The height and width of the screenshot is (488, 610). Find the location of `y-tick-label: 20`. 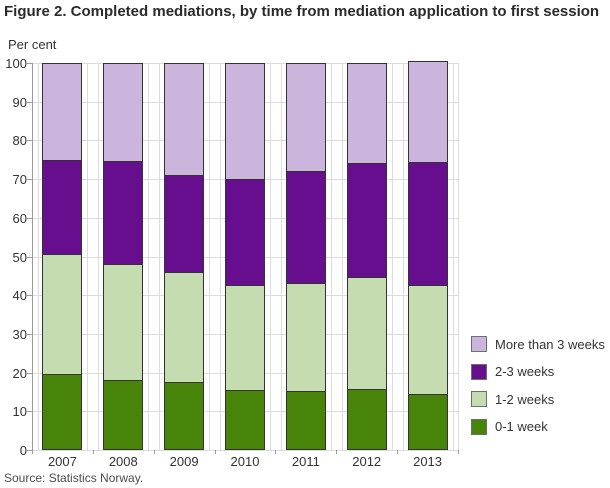

y-tick-label: 20 is located at coordinates (19, 373).